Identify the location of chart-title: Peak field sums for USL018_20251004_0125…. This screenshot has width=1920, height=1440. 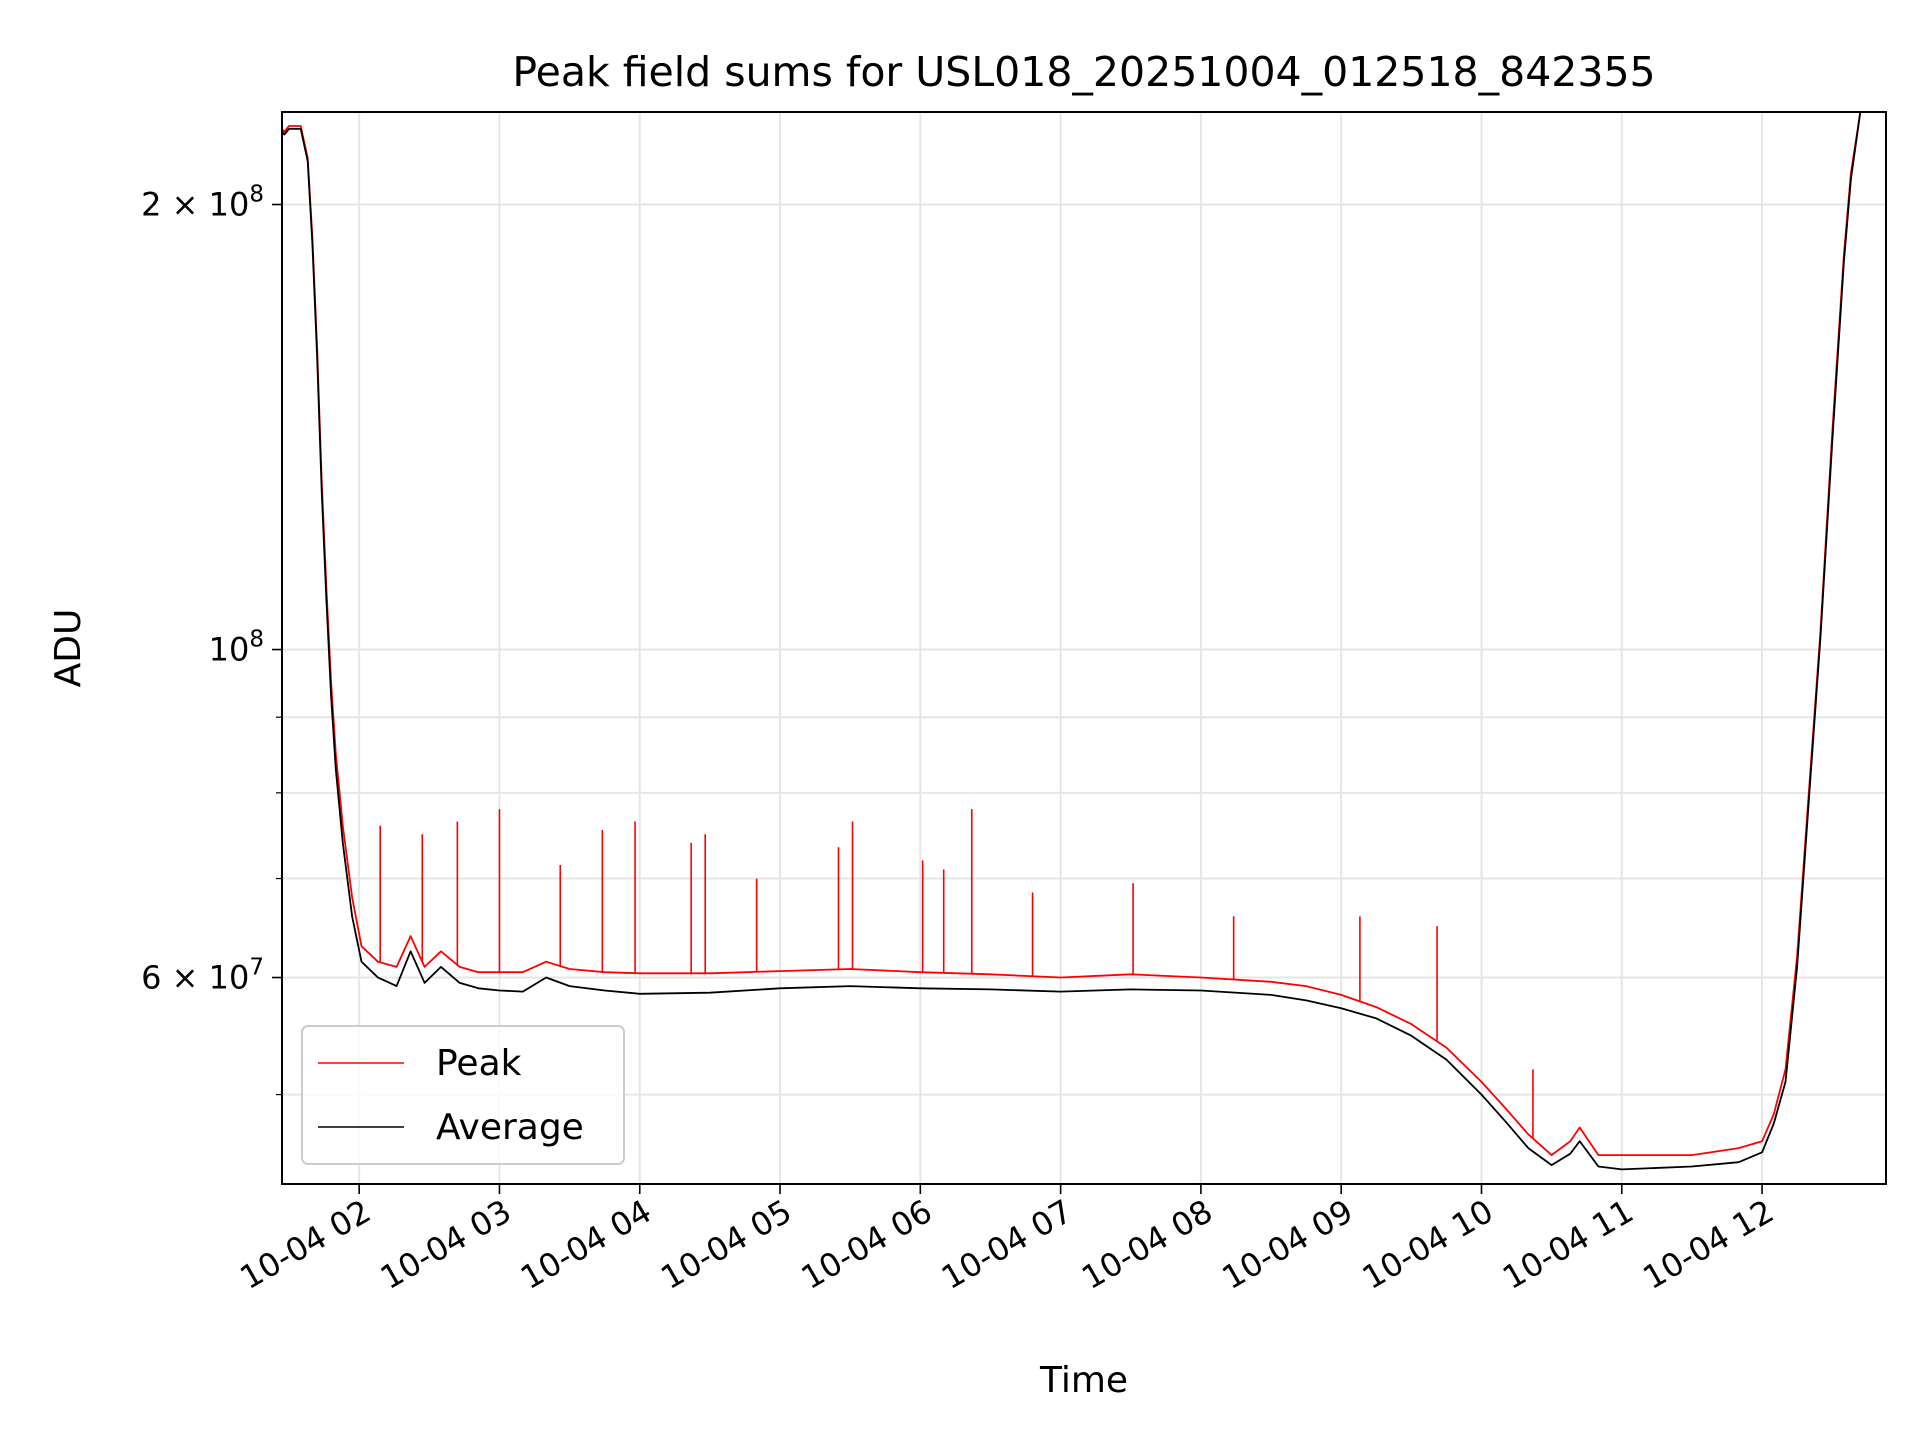
(1083, 72).